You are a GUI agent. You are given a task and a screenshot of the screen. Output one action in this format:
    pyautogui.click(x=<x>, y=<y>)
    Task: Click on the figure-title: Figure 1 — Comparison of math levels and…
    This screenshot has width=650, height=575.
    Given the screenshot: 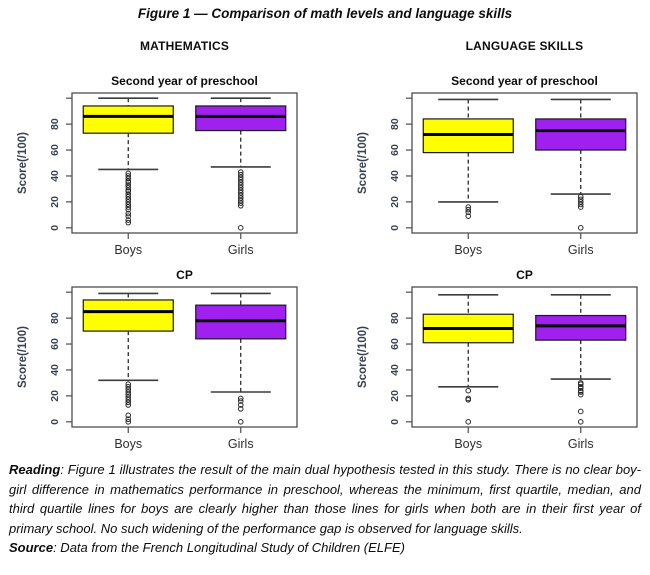 What is the action you would take?
    pyautogui.click(x=325, y=13)
    